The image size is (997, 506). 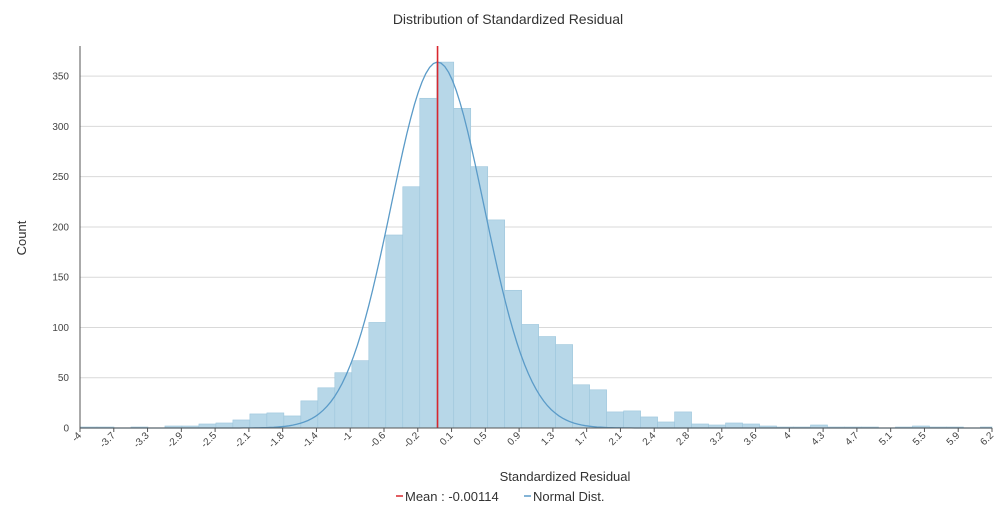 I want to click on x-tick-label: 4, so click(x=788, y=436).